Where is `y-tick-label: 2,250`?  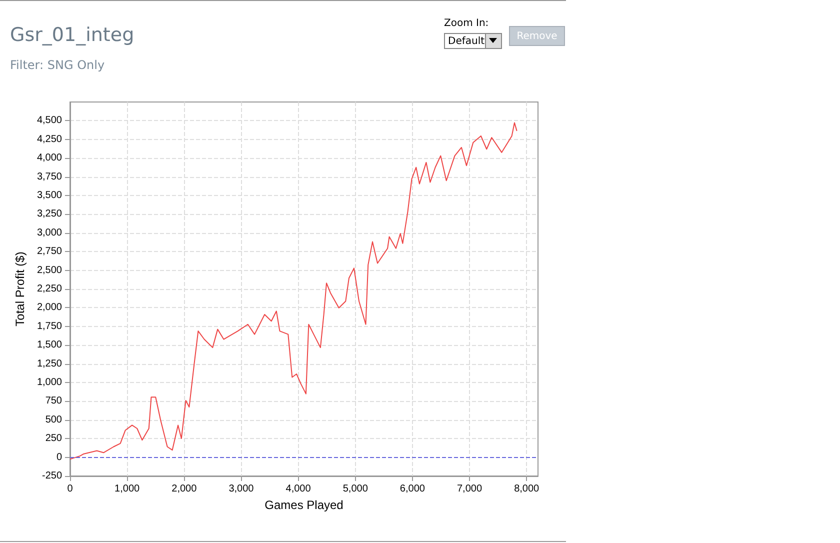 y-tick-label: 2,250 is located at coordinates (49, 289).